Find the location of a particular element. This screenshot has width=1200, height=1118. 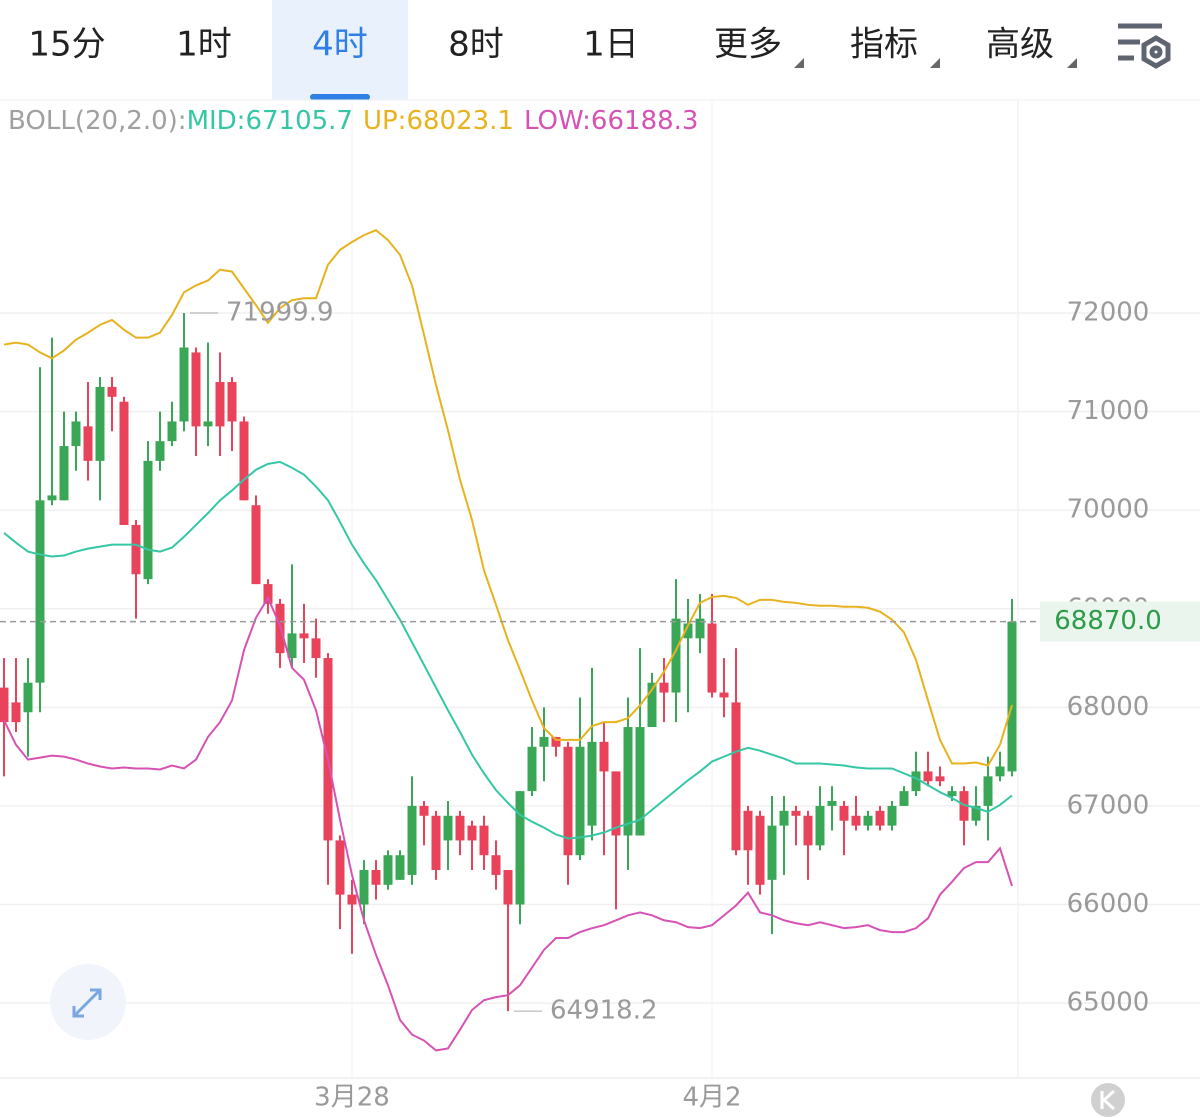

tab: 1时 is located at coordinates (204, 45).